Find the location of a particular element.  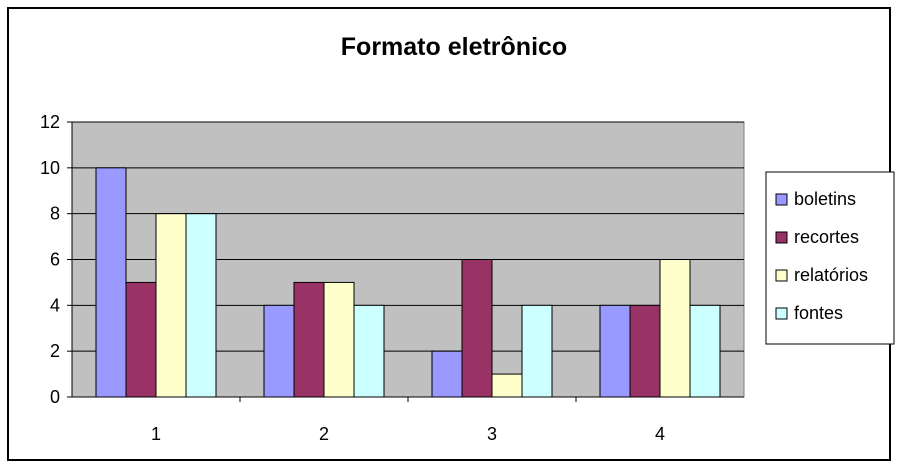

y-tick-label: 12 is located at coordinates (50, 122).